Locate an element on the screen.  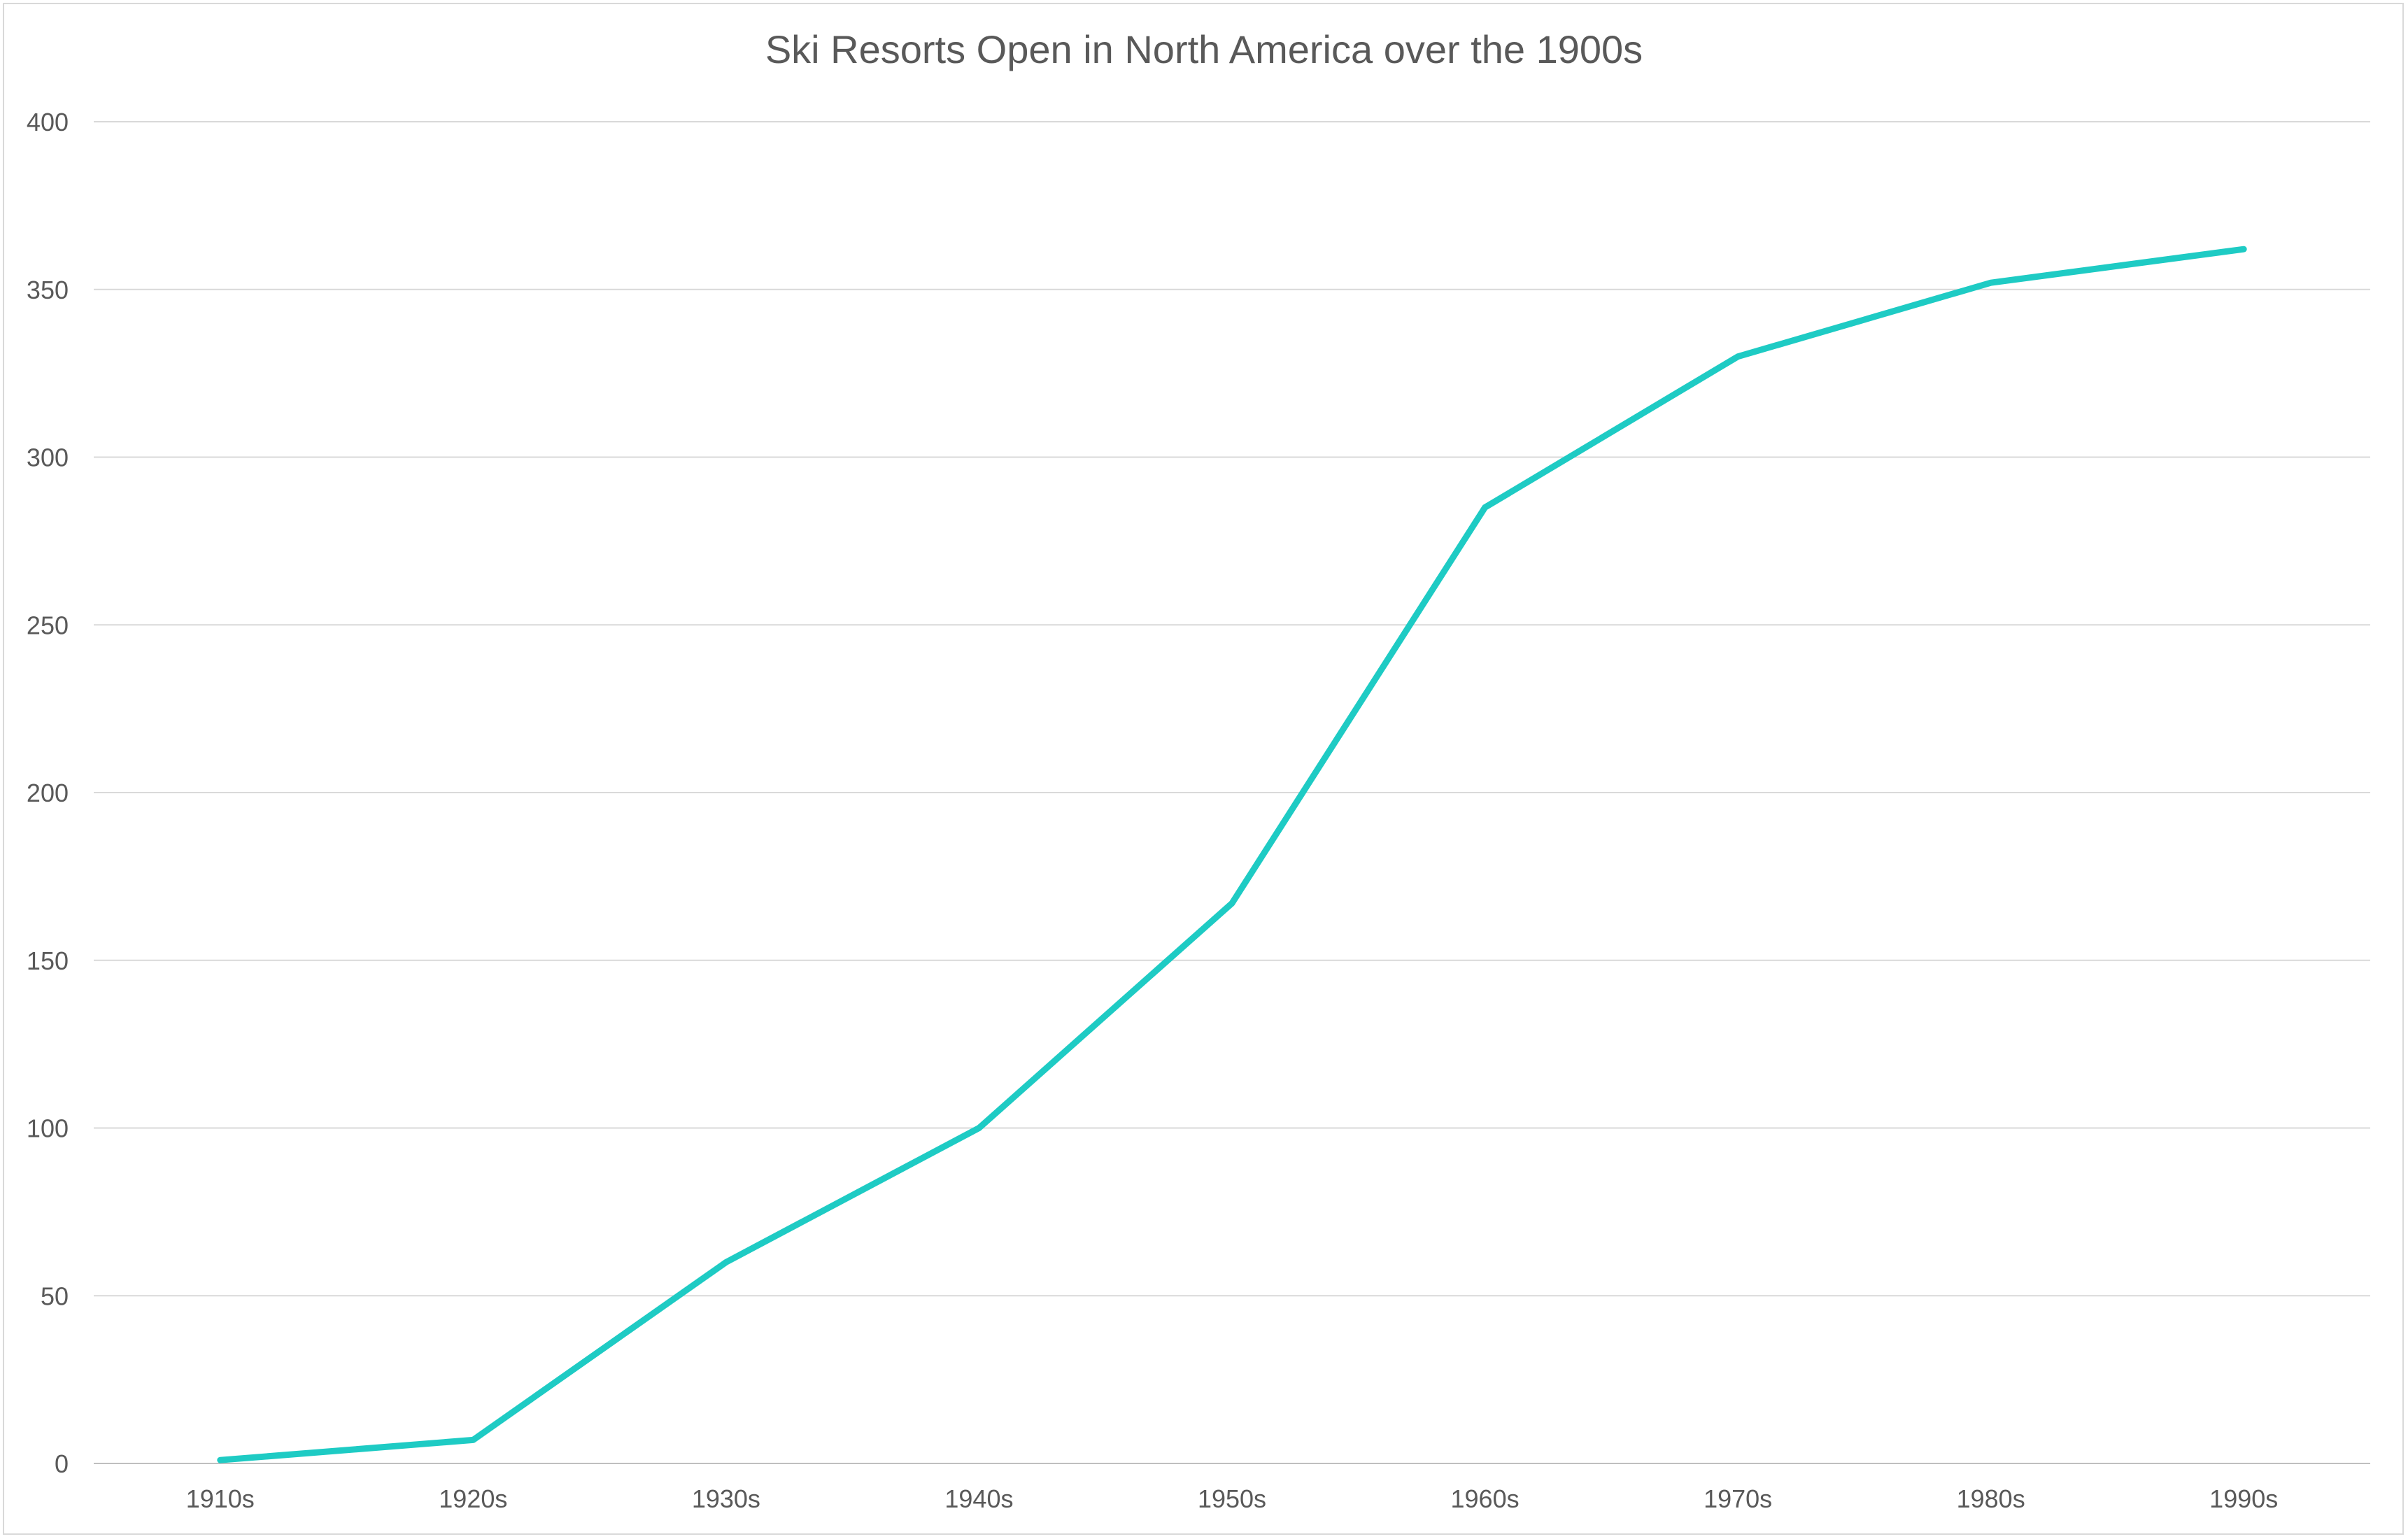
x-tick-label-1950s: 1950s is located at coordinates (1232, 1498).